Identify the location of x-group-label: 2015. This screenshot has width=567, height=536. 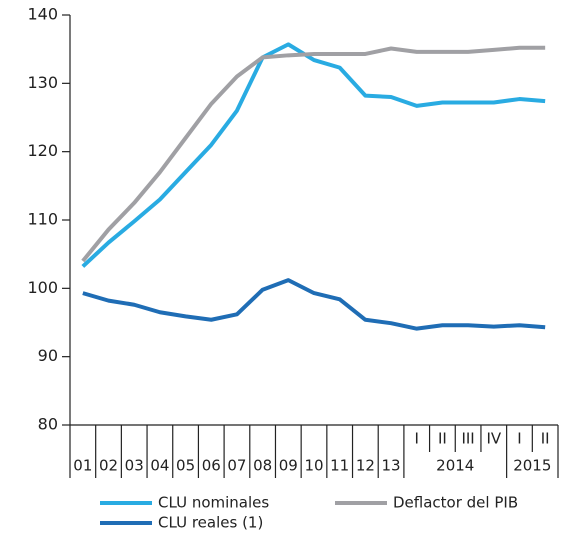
(532, 466).